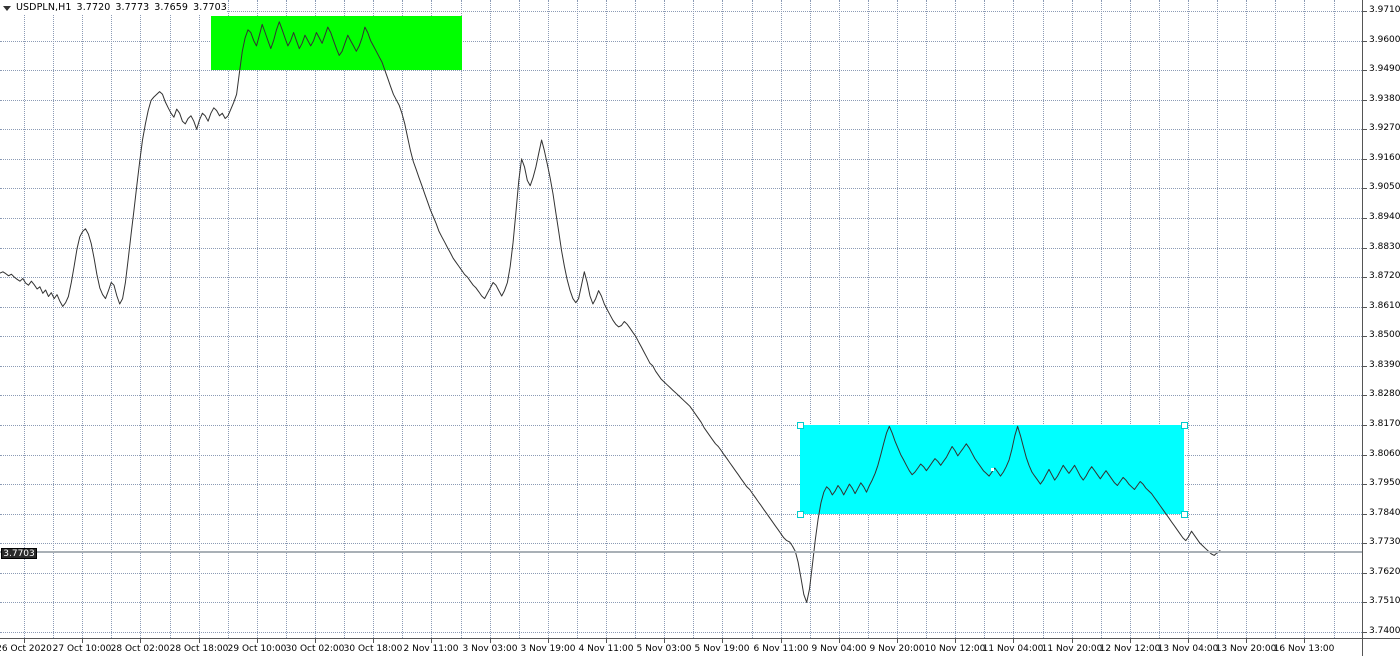 This screenshot has width=1400, height=656. Describe the element at coordinates (7, 8) in the screenshot. I see `chevron-down-icon` at that location.